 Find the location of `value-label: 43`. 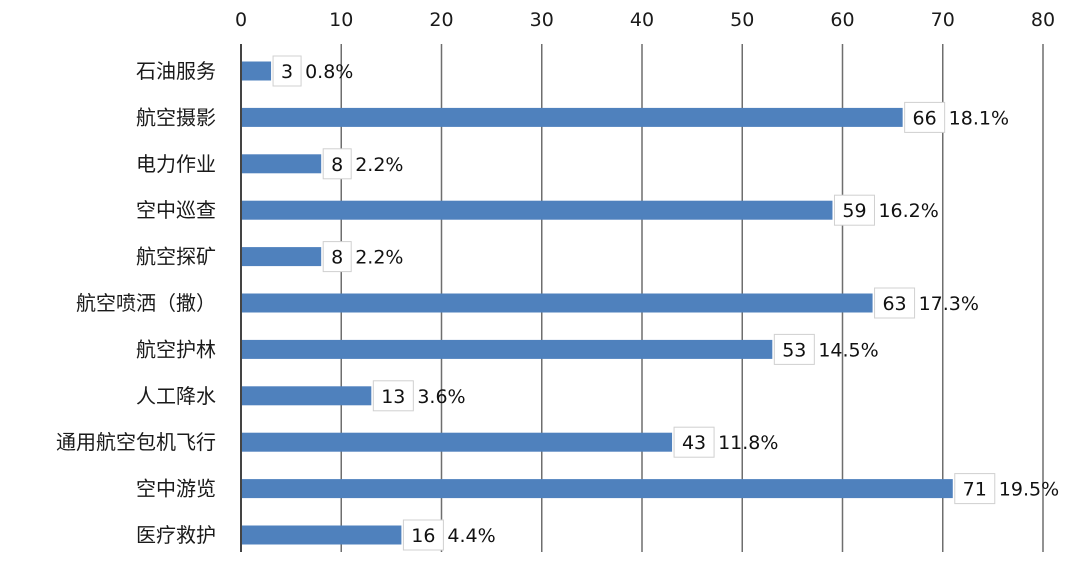

value-label: 43 is located at coordinates (694, 443).